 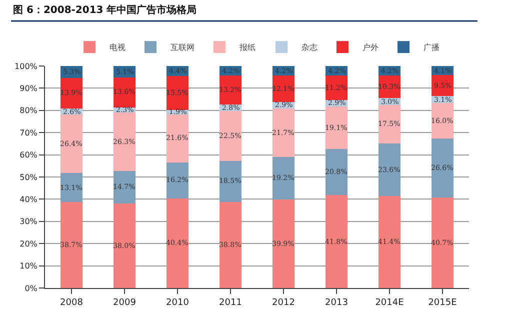 What do you see at coordinates (432, 47) in the screenshot?
I see `legend-label: 广播` at bounding box center [432, 47].